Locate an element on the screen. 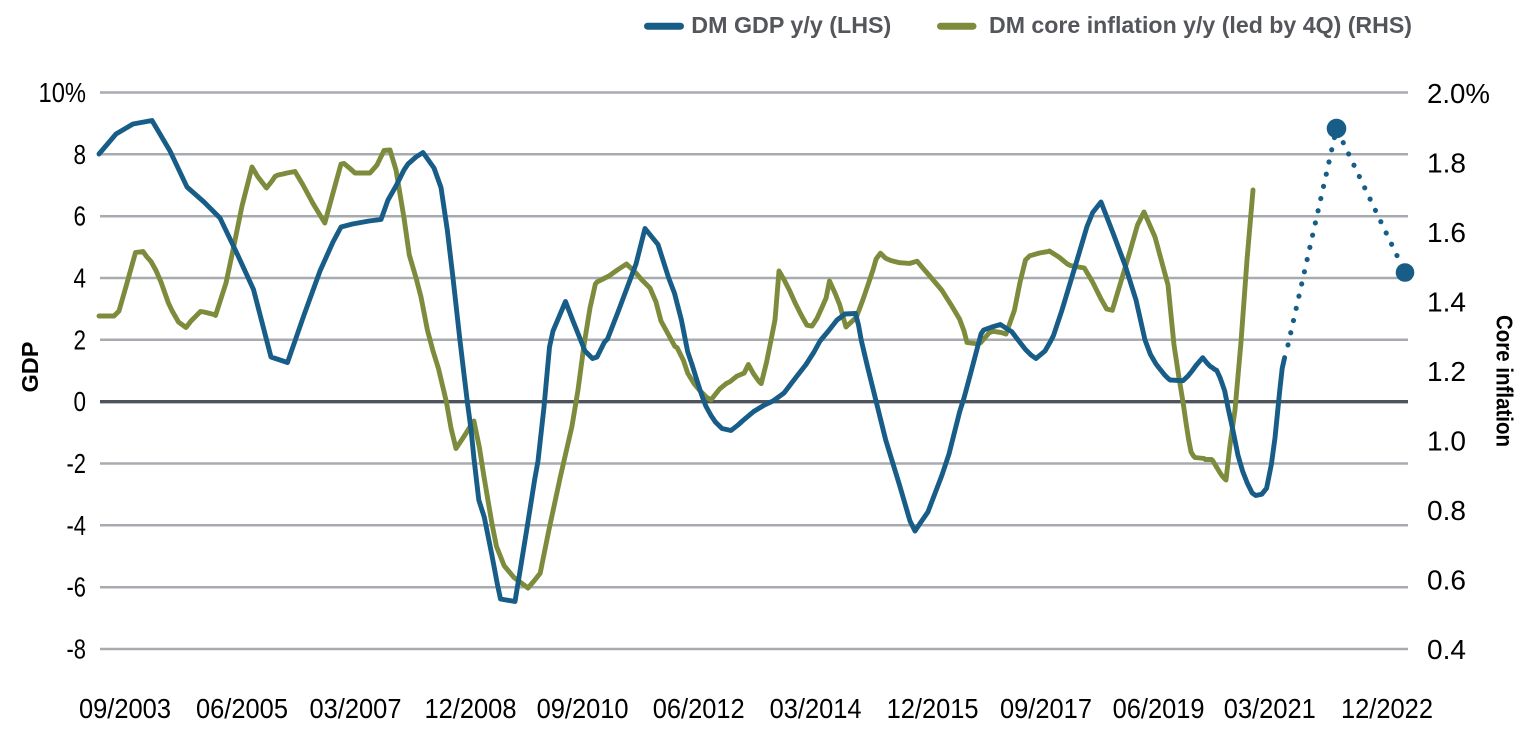 The height and width of the screenshot is (751, 1533). svg-text: 06/2019 is located at coordinates (1159, 708).